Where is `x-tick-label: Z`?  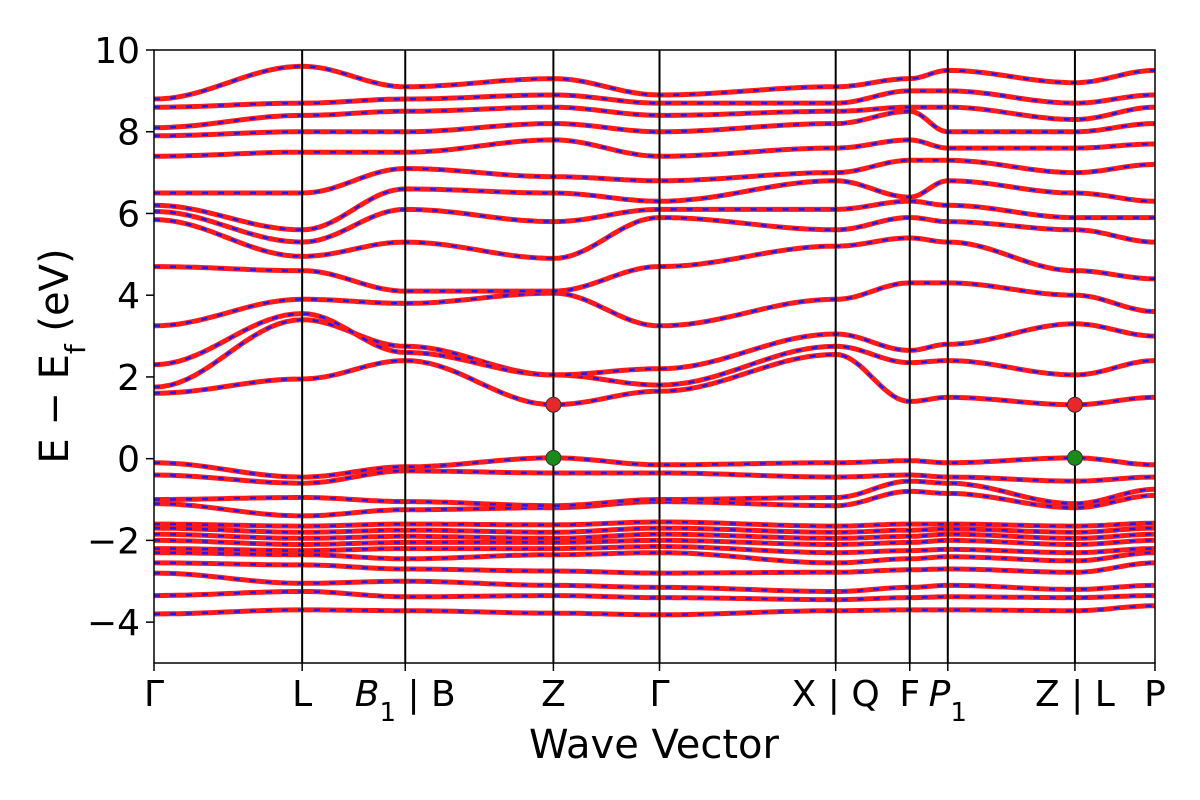 x-tick-label: Z is located at coordinates (553, 694).